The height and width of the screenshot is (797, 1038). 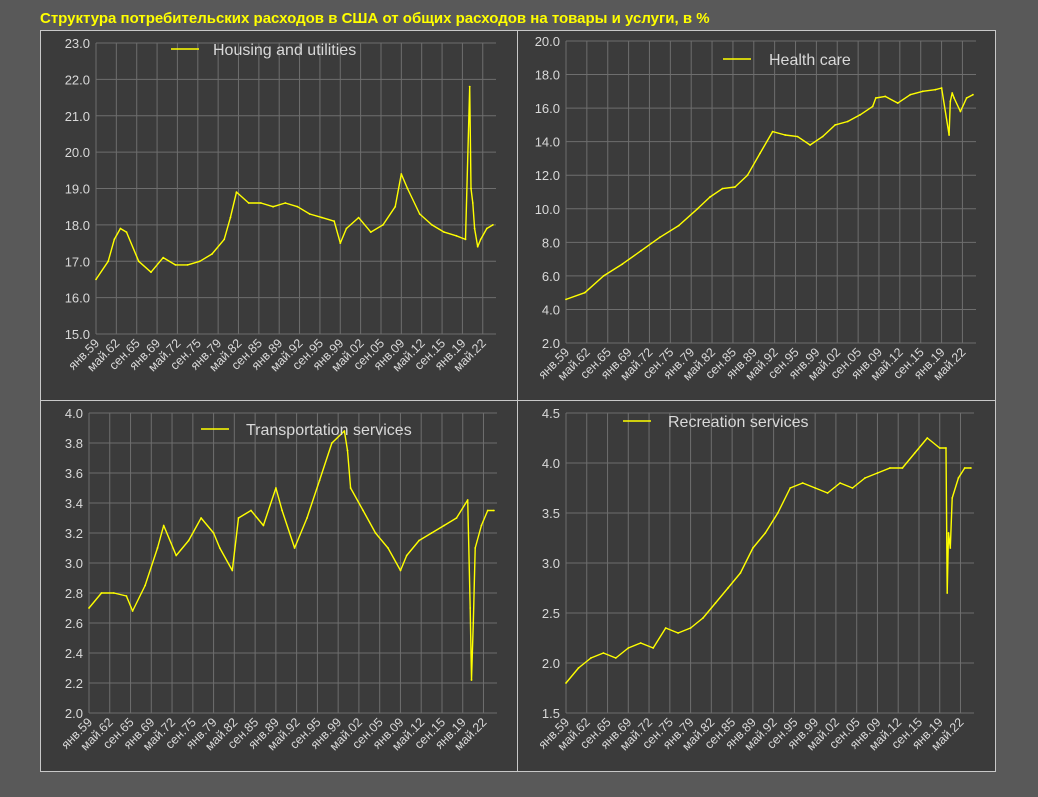 What do you see at coordinates (738, 422) in the screenshot?
I see `legend-label: Recreation services` at bounding box center [738, 422].